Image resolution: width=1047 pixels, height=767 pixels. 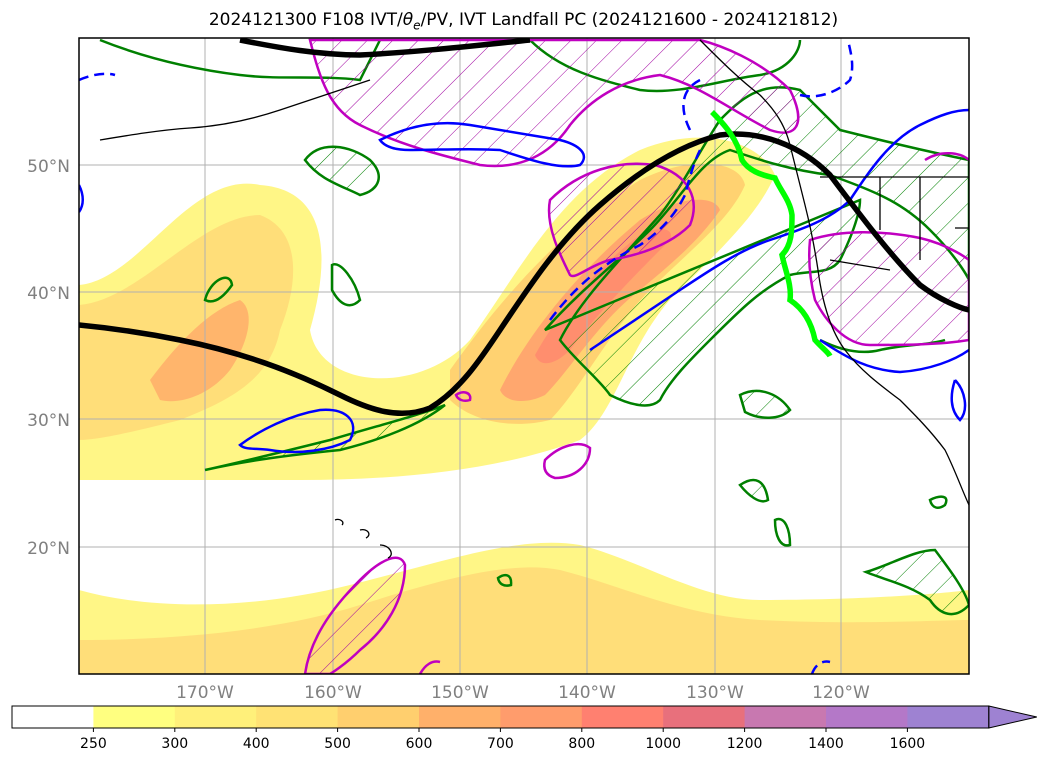 I want to click on hawaii-islands, so click(x=363, y=538).